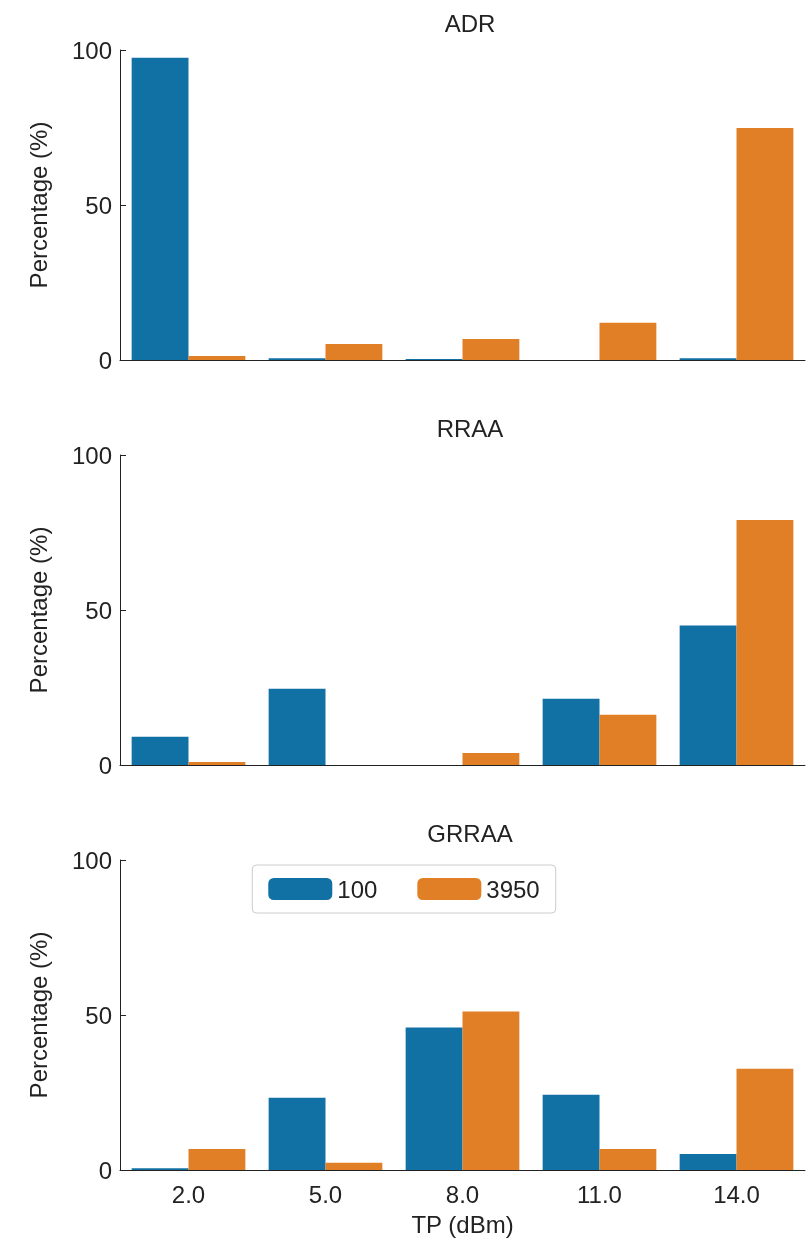  What do you see at coordinates (325, 1194) in the screenshot?
I see `x-tick-label: 5.0` at bounding box center [325, 1194].